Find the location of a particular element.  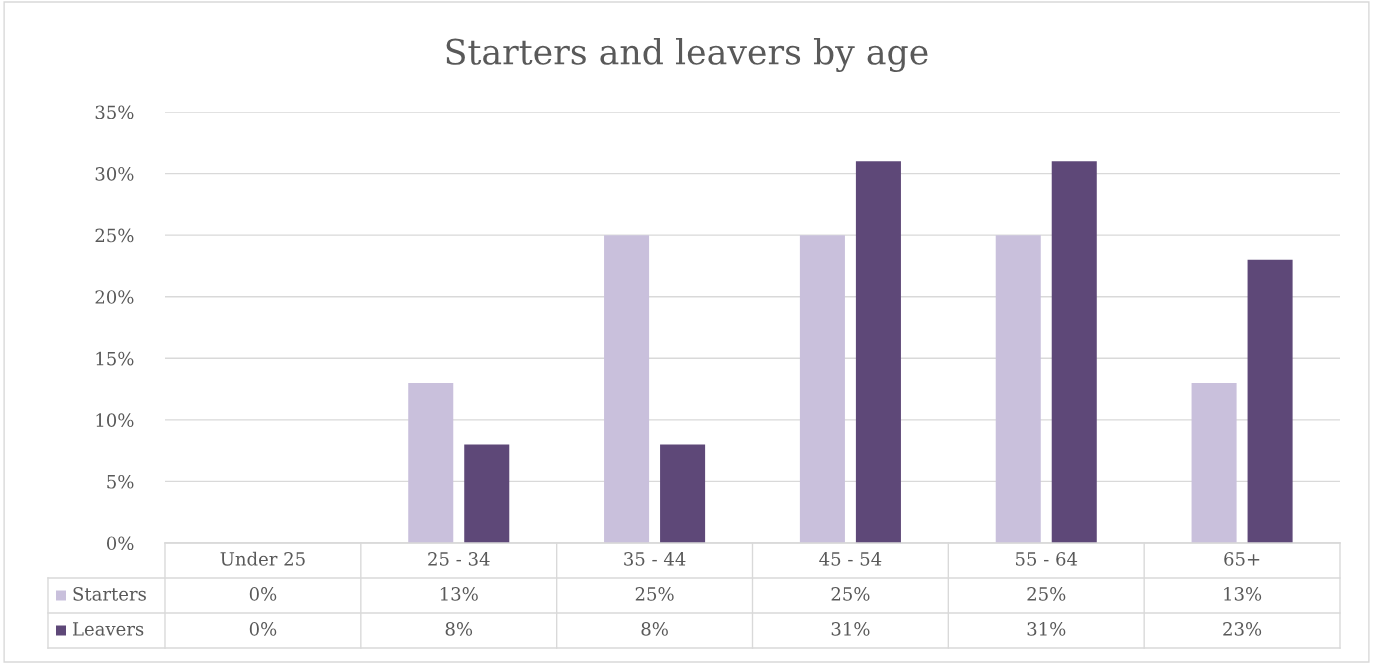

chart-title: Starters and leavers by age is located at coordinates (687, 55).